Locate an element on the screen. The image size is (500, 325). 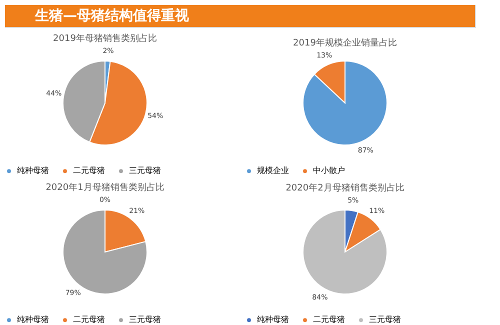
text: 生猪—母猪结构值得重视 is located at coordinates (112, 15).